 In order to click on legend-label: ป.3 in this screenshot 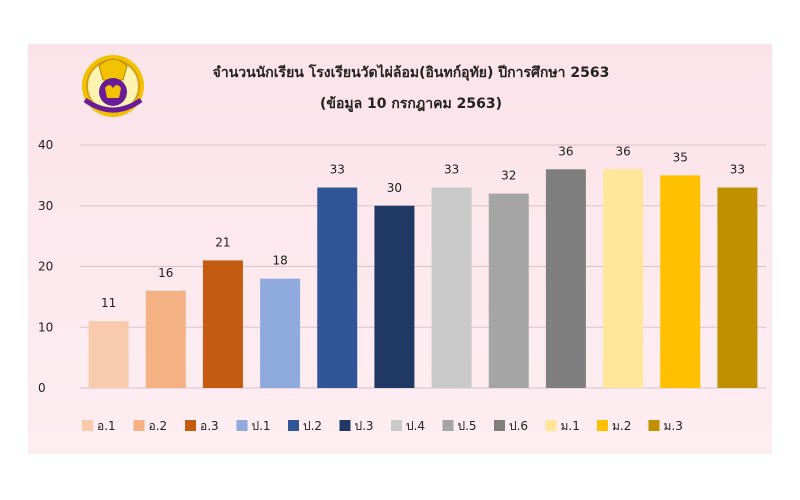, I will do `click(364, 426)`.